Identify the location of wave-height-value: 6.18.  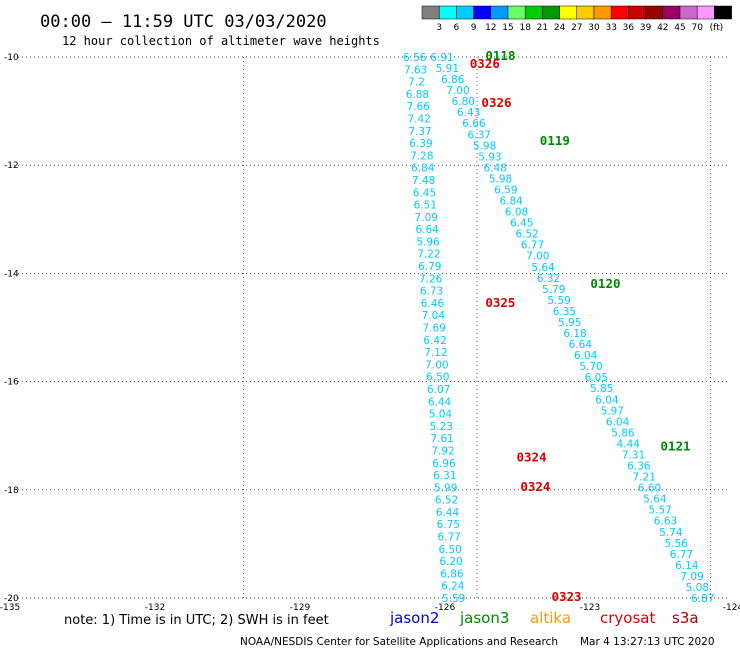
(574, 334).